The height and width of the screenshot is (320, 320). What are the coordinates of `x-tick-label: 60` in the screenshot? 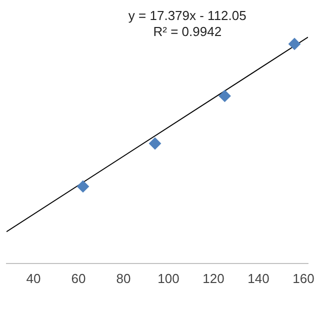 It's located at (78, 278).